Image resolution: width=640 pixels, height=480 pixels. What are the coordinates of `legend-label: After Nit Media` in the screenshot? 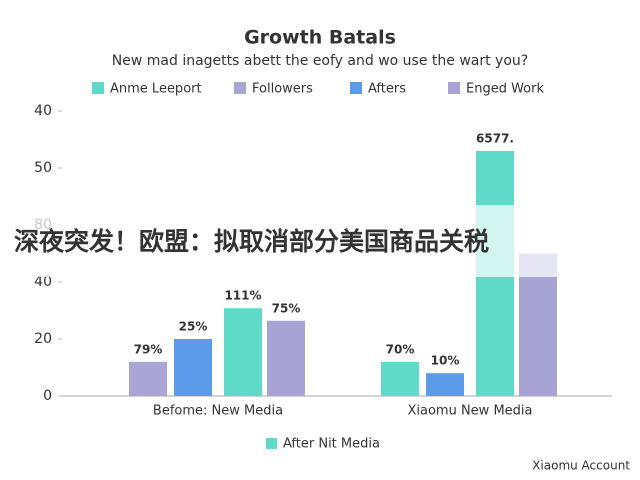 It's located at (331, 444).